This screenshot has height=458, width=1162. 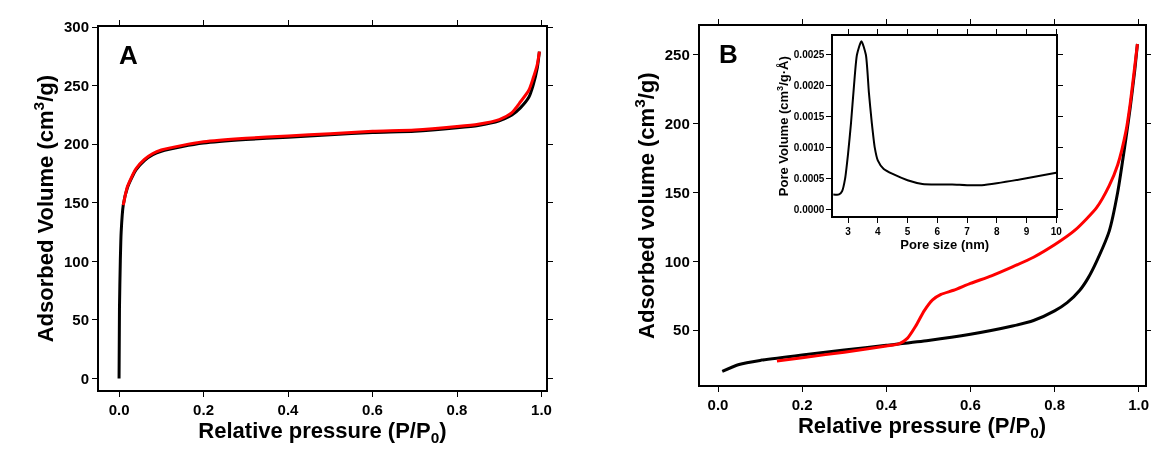 What do you see at coordinates (967, 231) in the screenshot?
I see `x-tick-label: 7` at bounding box center [967, 231].